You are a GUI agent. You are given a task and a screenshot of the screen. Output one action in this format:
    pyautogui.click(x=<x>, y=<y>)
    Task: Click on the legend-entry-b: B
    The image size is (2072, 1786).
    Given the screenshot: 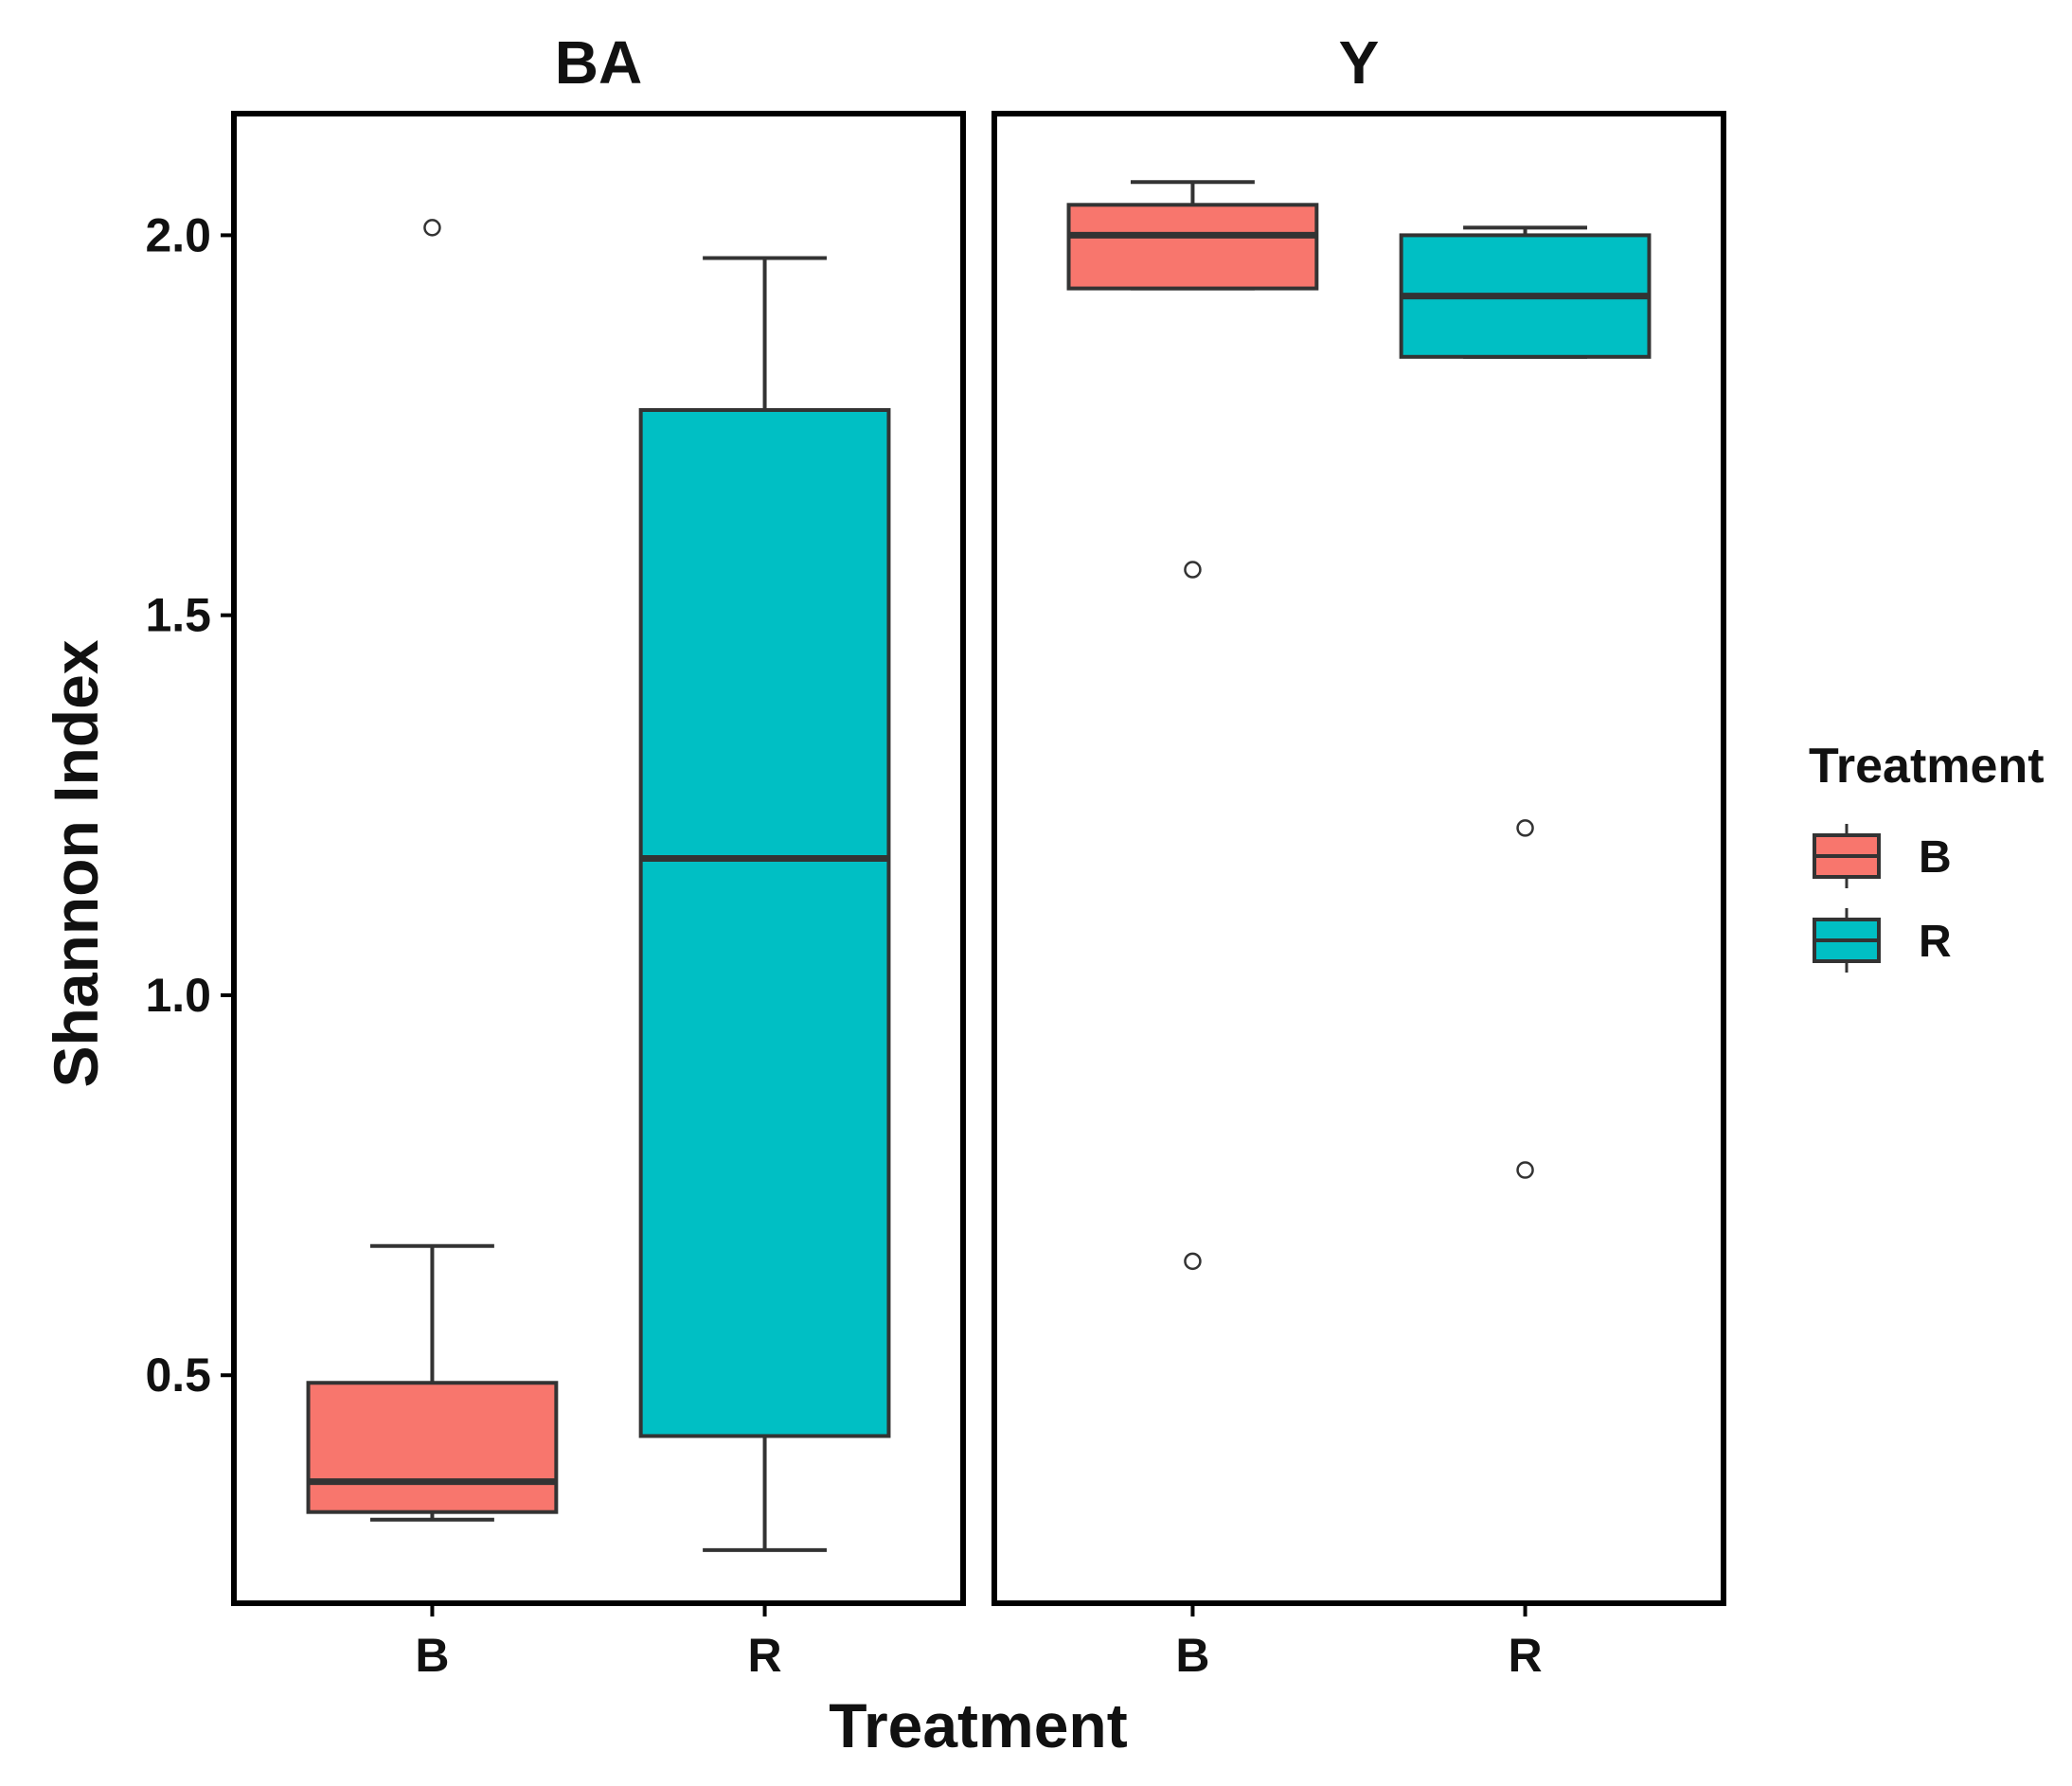 What is the action you would take?
    pyautogui.click(x=1882, y=856)
    